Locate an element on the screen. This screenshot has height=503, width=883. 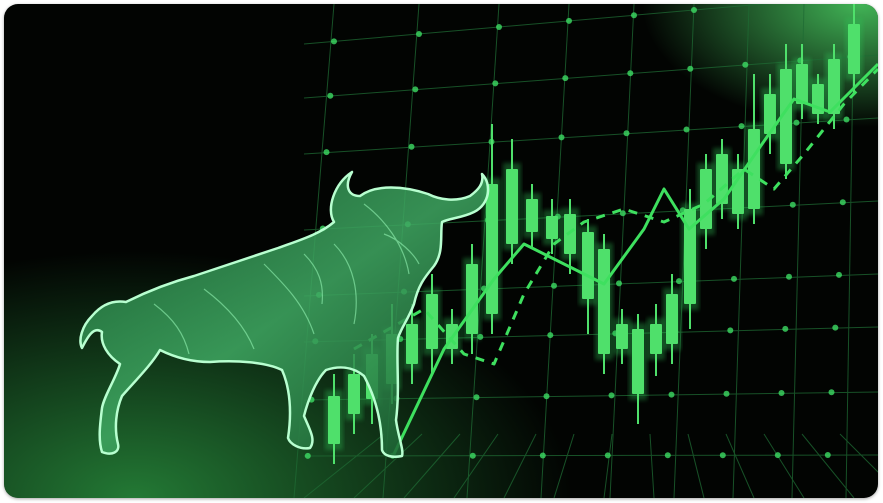
bull-texture is located at coordinates (286, 279).